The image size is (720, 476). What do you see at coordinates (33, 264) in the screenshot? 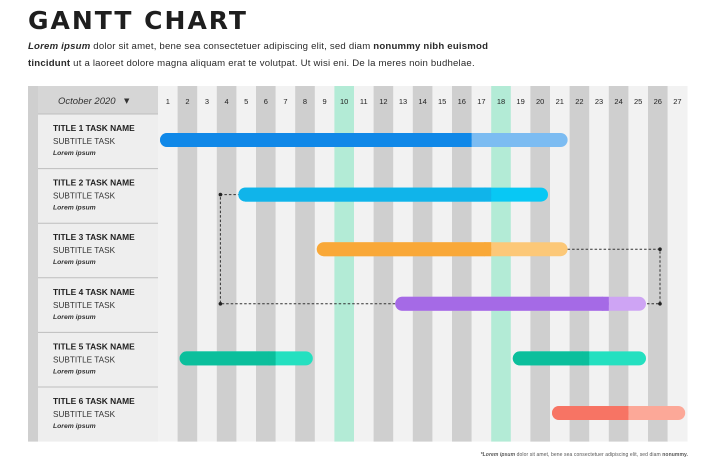
I see `sidebar-edge` at bounding box center [33, 264].